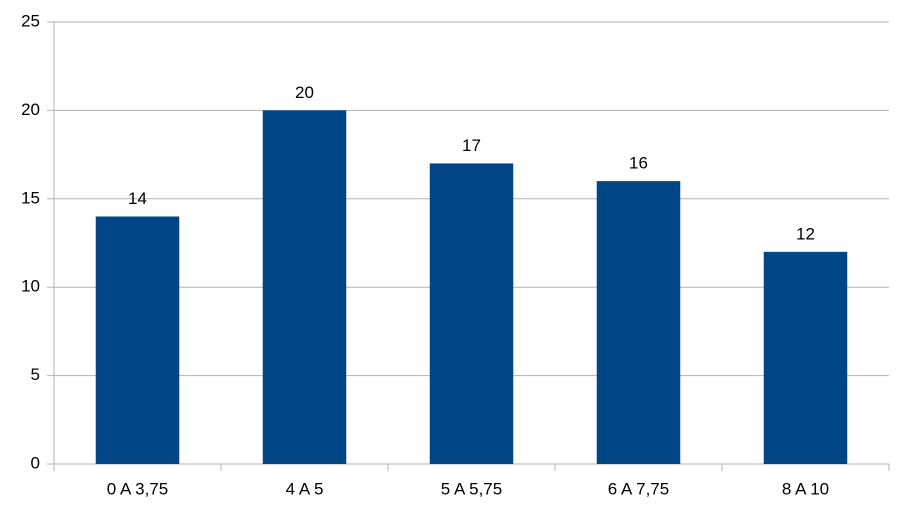 The image size is (907, 510). Describe the element at coordinates (30, 197) in the screenshot. I see `y-tick-label: 15` at that location.